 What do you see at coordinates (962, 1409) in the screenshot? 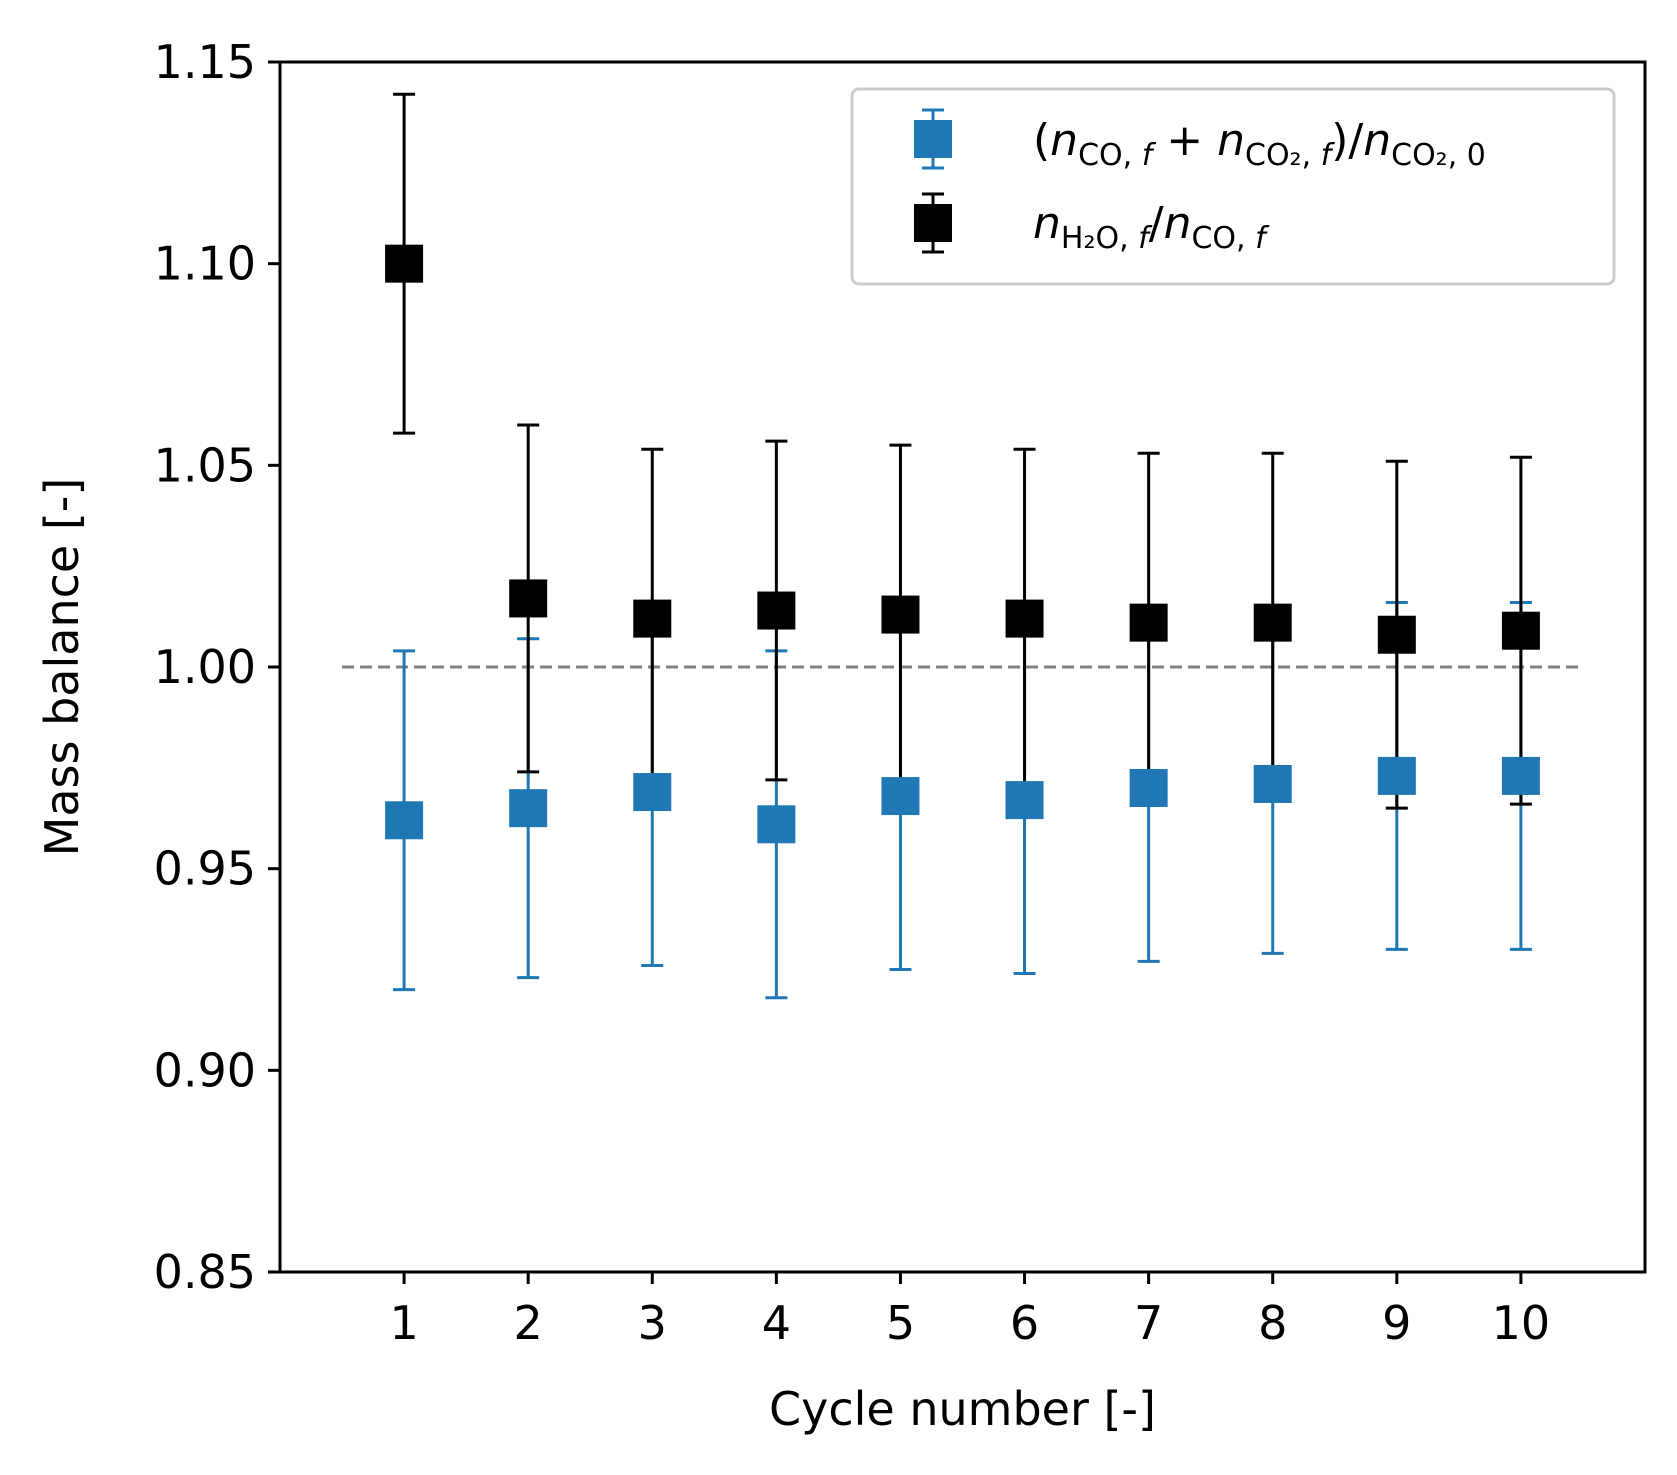
I see `x-axis-title: Cycle number [-]` at bounding box center [962, 1409].